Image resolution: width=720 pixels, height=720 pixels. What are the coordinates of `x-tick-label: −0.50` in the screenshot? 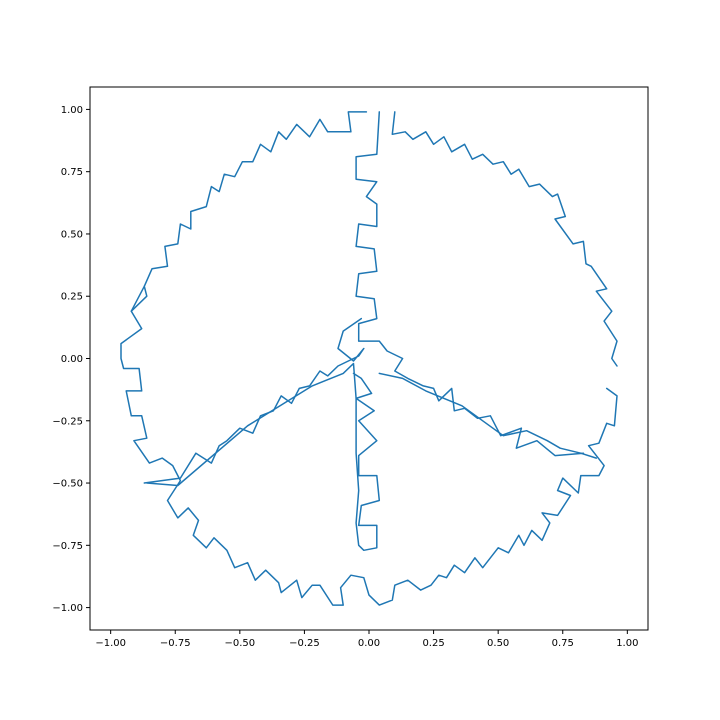 It's located at (240, 643).